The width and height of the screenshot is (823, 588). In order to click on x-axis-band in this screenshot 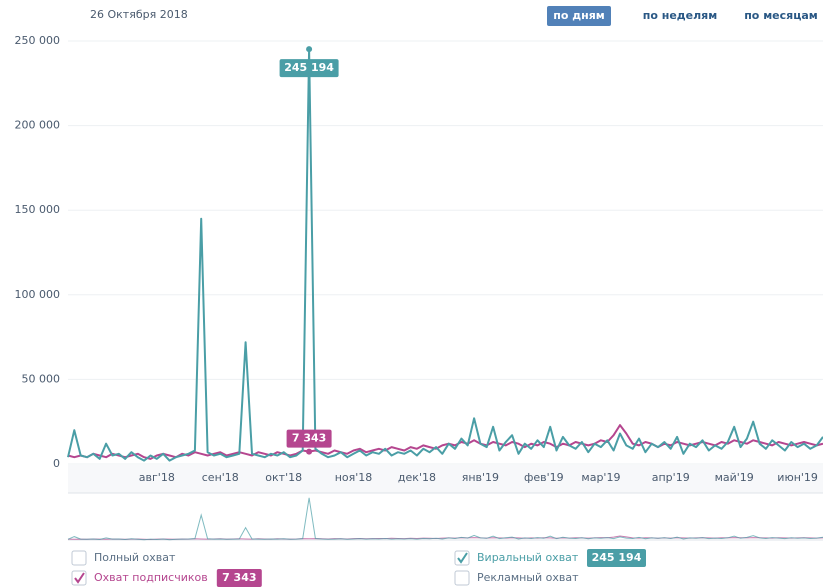, I will do `click(445, 479)`.